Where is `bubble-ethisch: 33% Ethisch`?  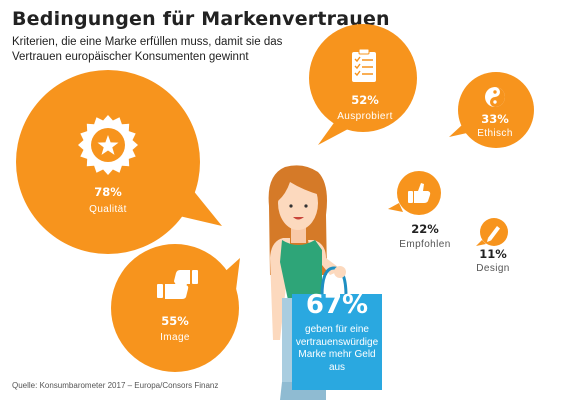 bubble-ethisch: 33% Ethisch is located at coordinates (491, 110).